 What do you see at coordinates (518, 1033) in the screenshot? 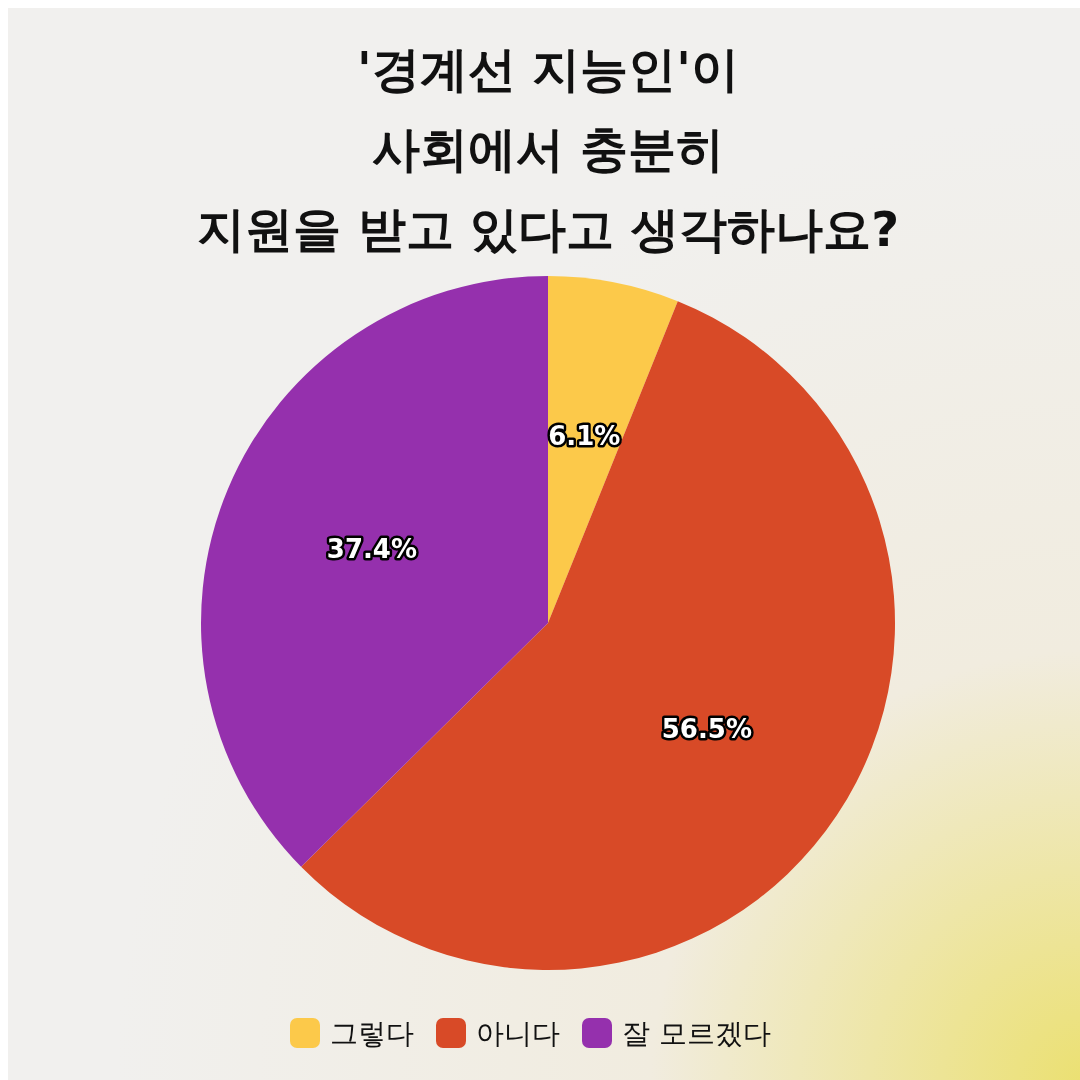
I see `legend-label: 아니다` at bounding box center [518, 1033].